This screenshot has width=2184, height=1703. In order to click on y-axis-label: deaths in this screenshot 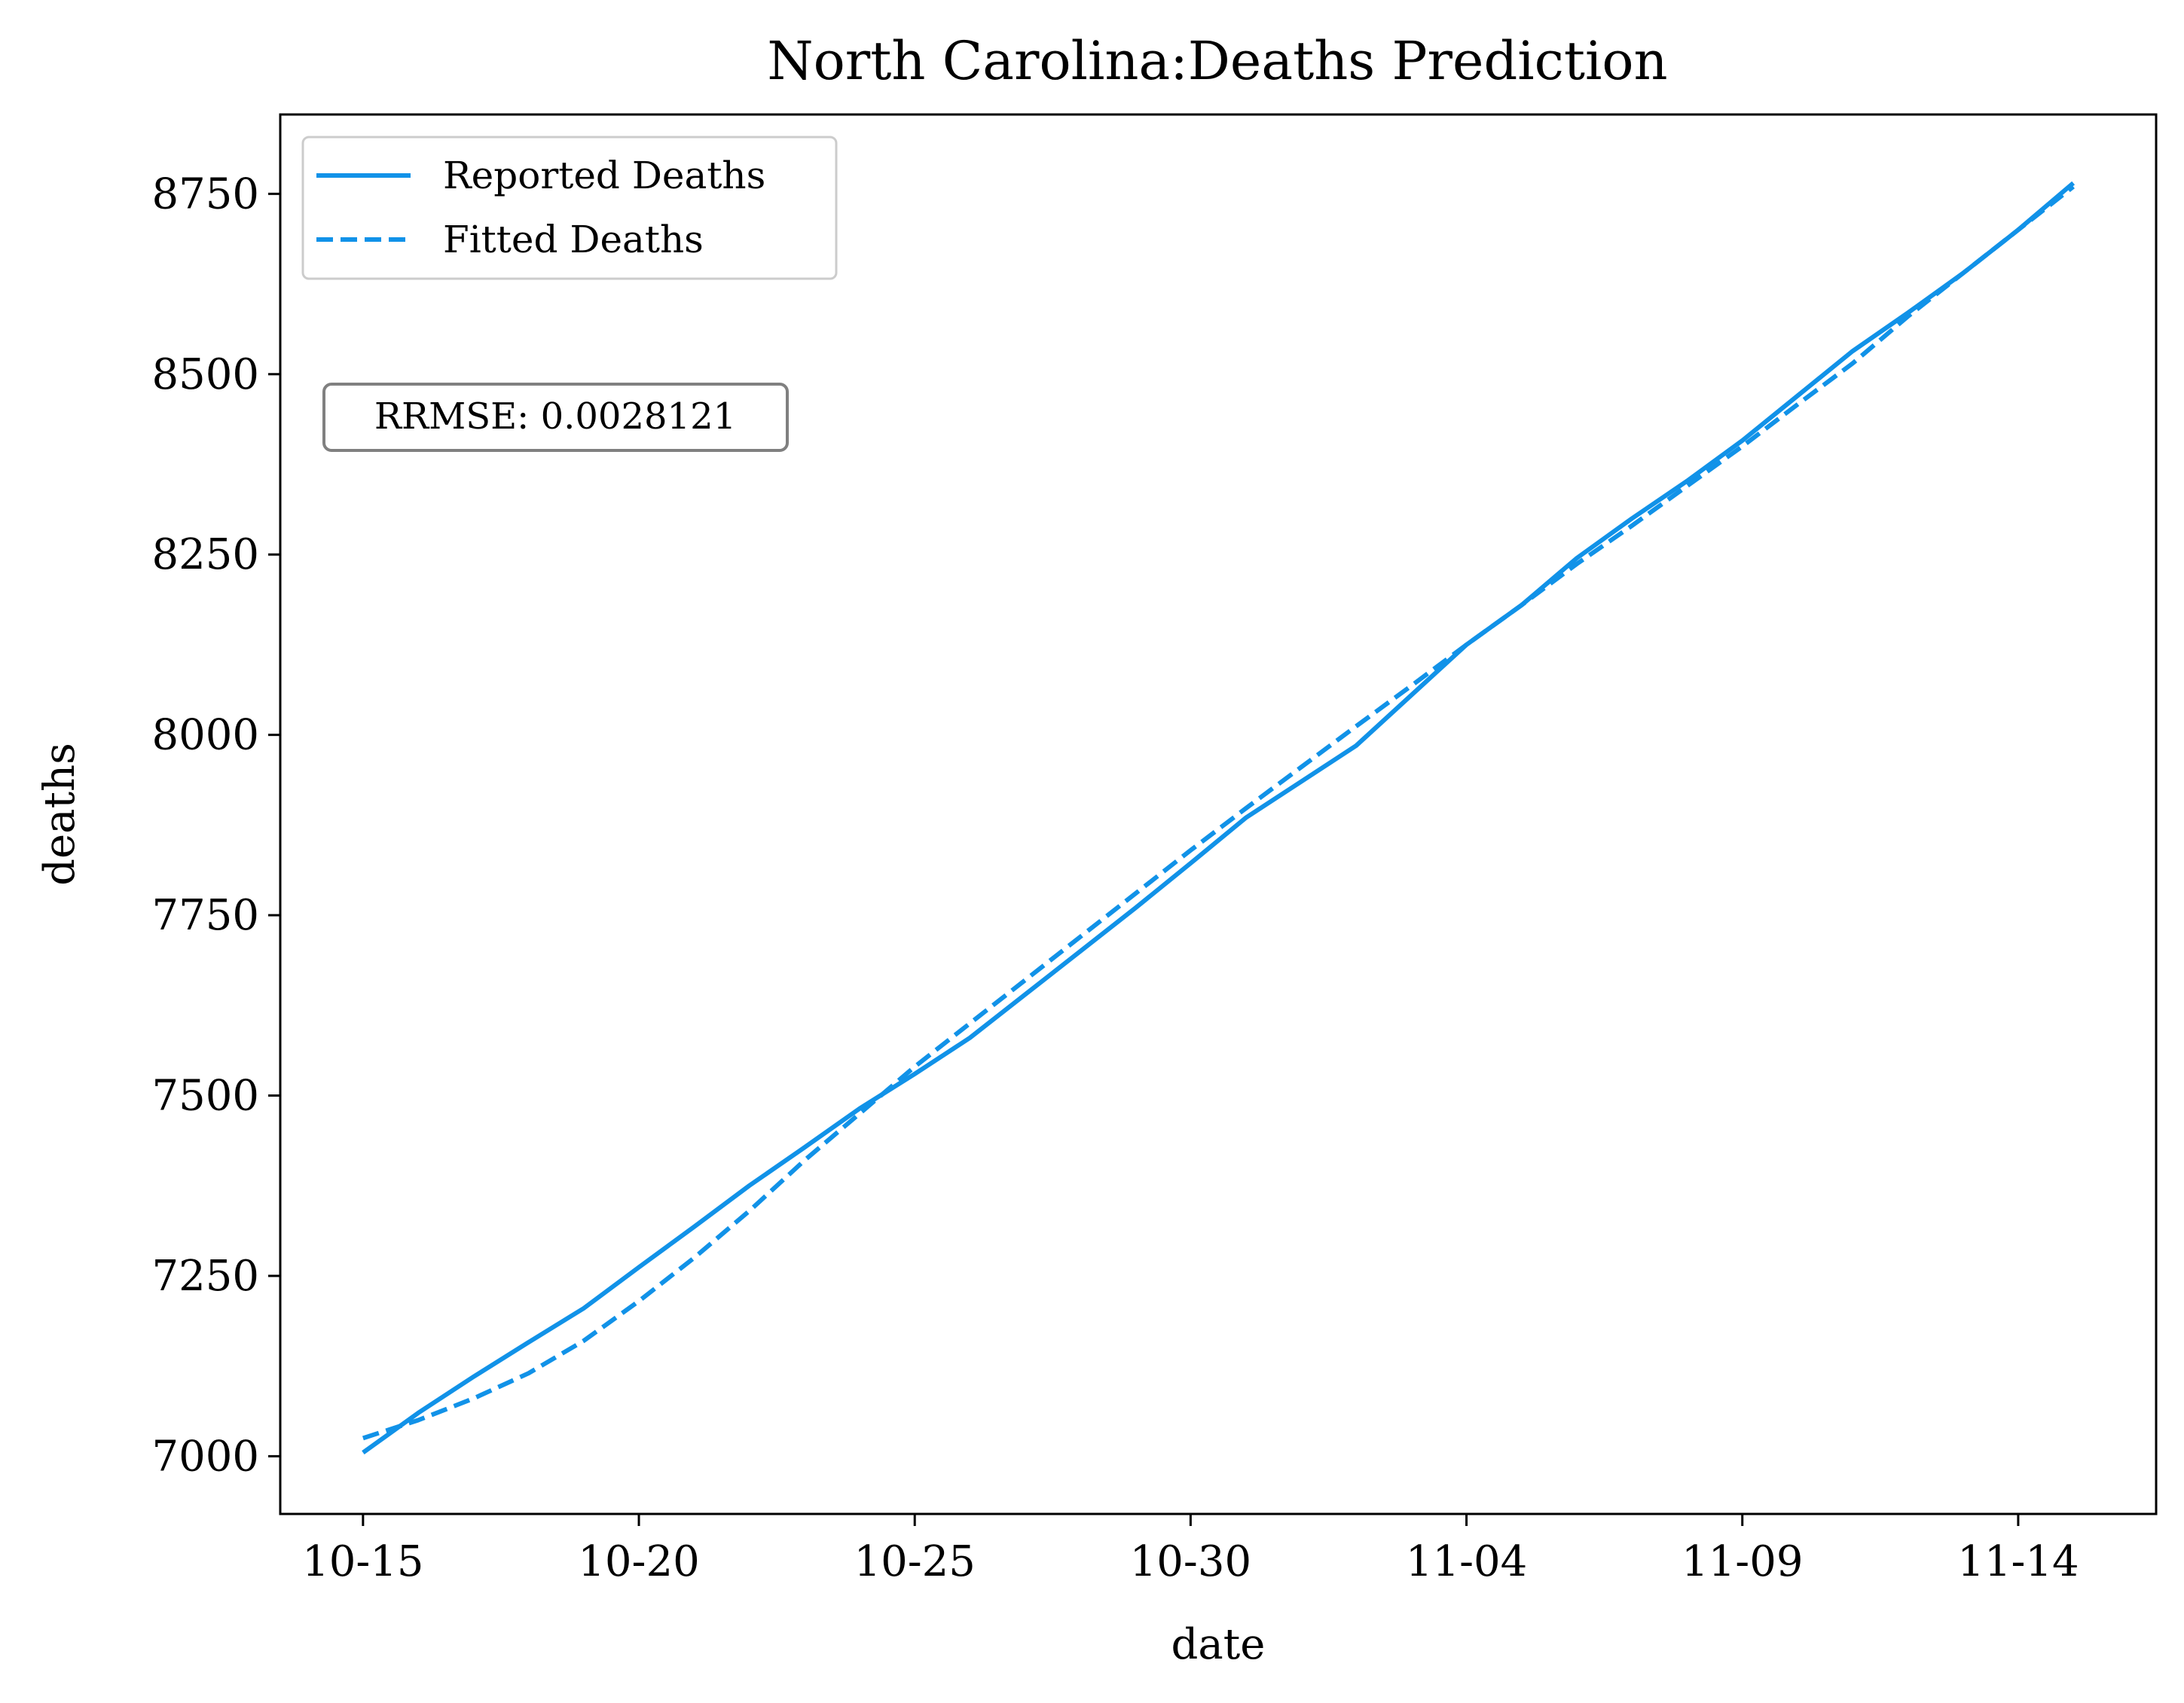, I will do `click(59, 814)`.